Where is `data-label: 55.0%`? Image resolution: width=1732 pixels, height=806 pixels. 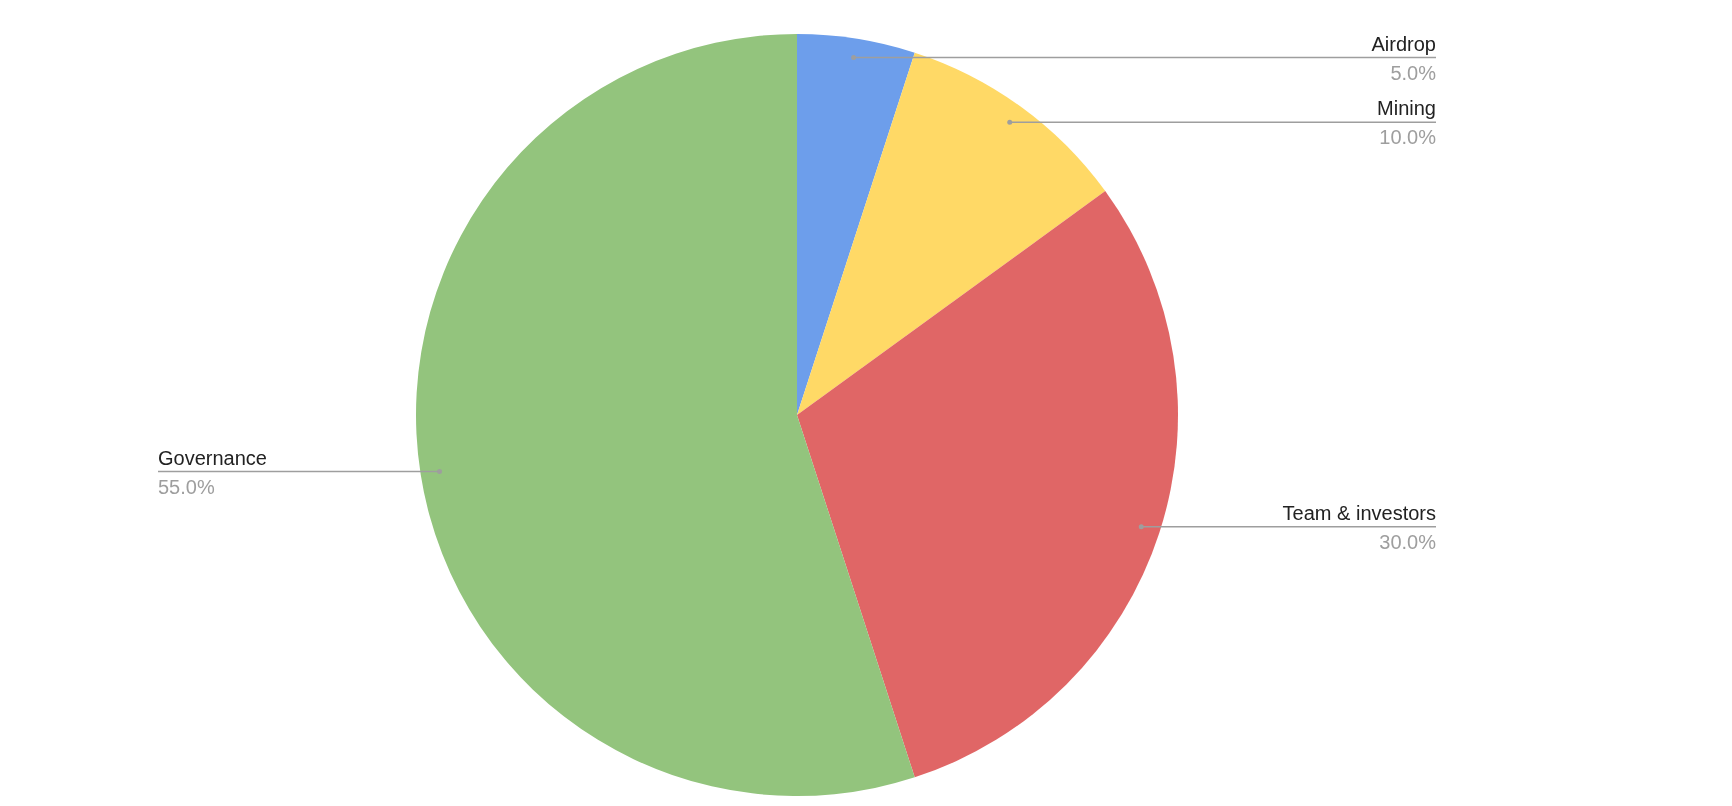
data-label: 55.0% is located at coordinates (186, 486).